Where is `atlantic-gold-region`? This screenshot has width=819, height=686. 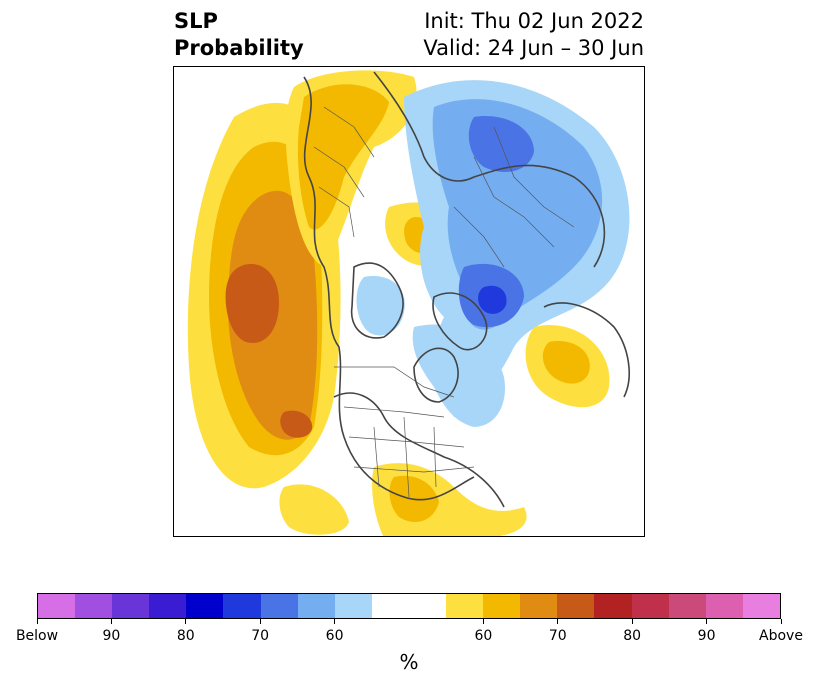 atlantic-gold-region is located at coordinates (566, 362).